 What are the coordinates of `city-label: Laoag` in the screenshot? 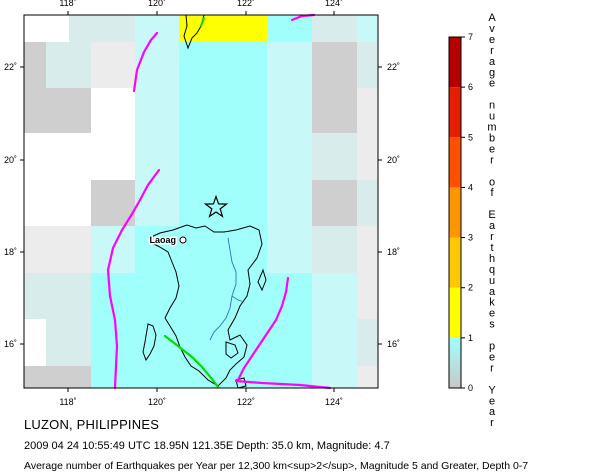 It's located at (162, 240).